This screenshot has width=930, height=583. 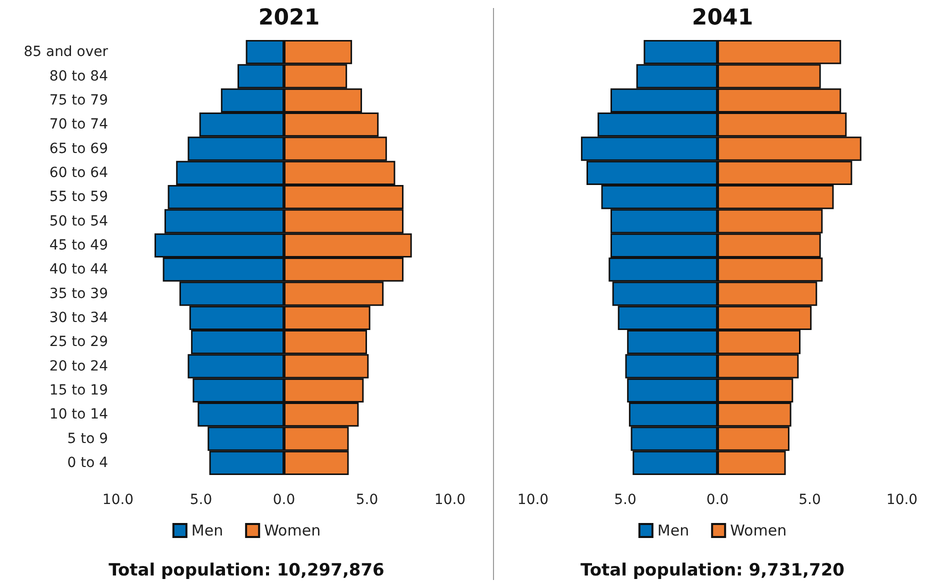 I want to click on y-tick-label: 10 to 14, so click(x=78, y=414).